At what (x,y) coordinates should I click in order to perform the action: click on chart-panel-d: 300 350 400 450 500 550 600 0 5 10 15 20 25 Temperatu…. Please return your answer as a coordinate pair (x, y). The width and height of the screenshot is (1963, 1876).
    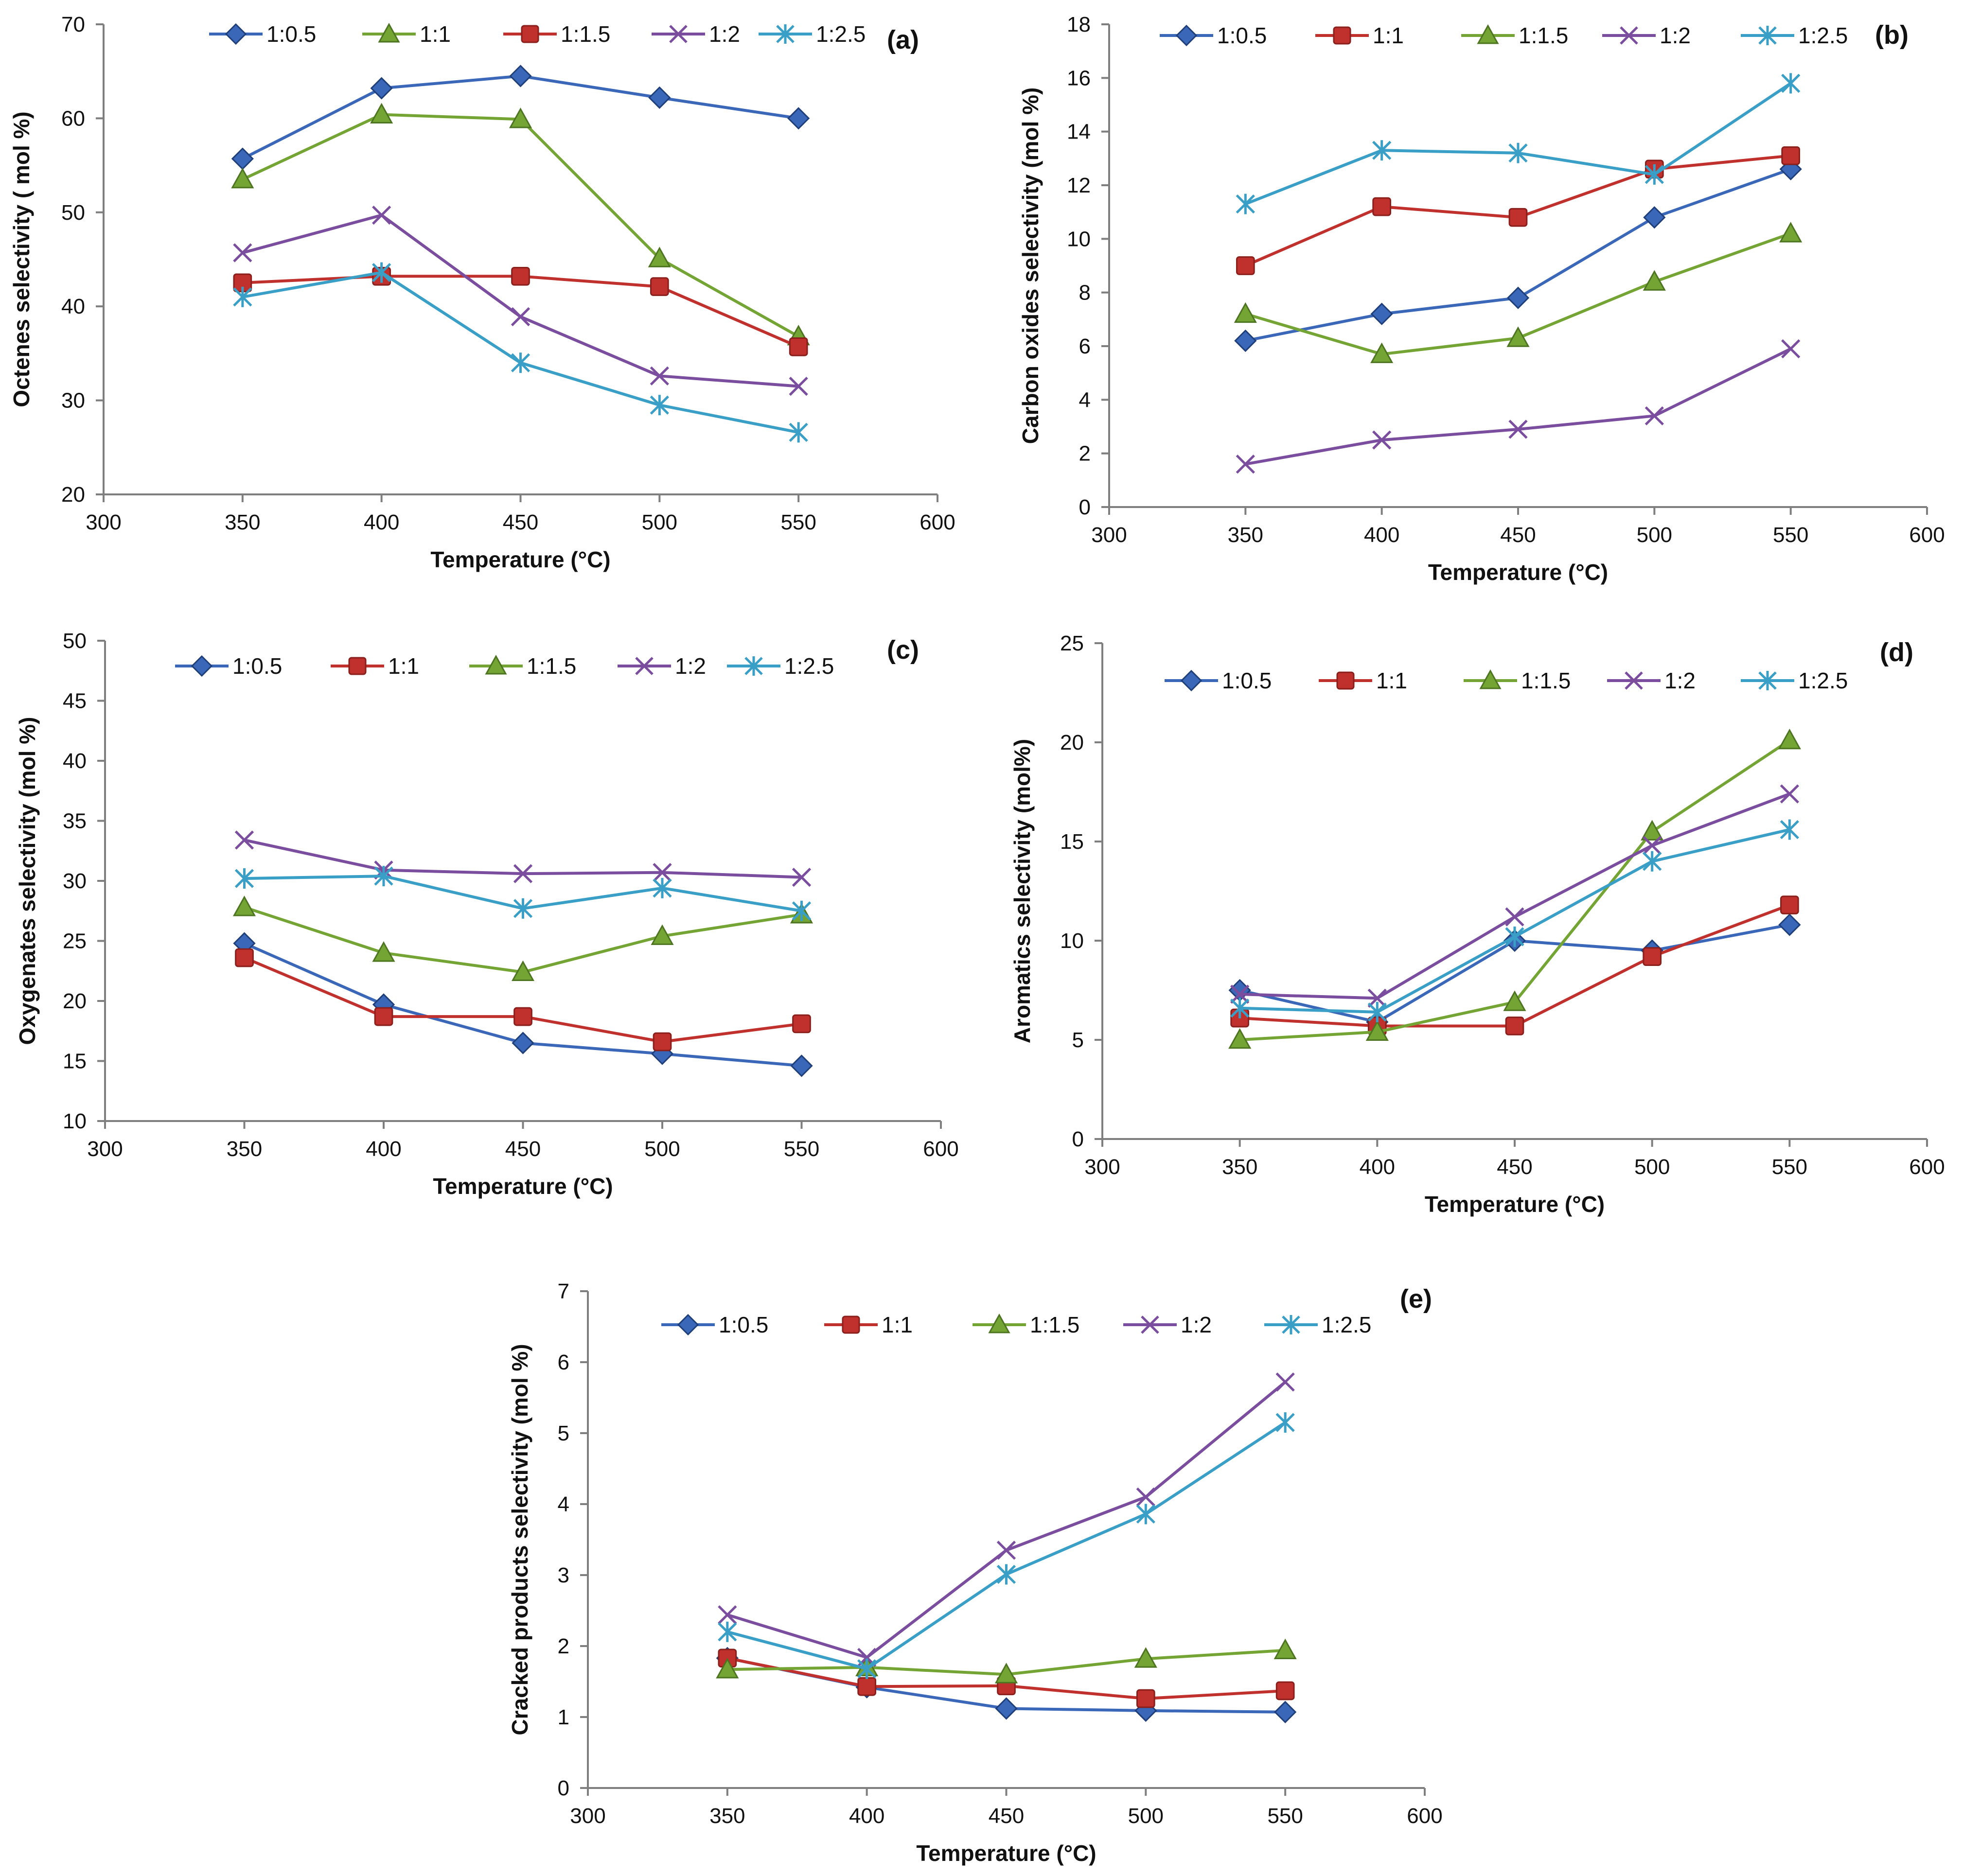
    Looking at the image, I should click on (1477, 924).